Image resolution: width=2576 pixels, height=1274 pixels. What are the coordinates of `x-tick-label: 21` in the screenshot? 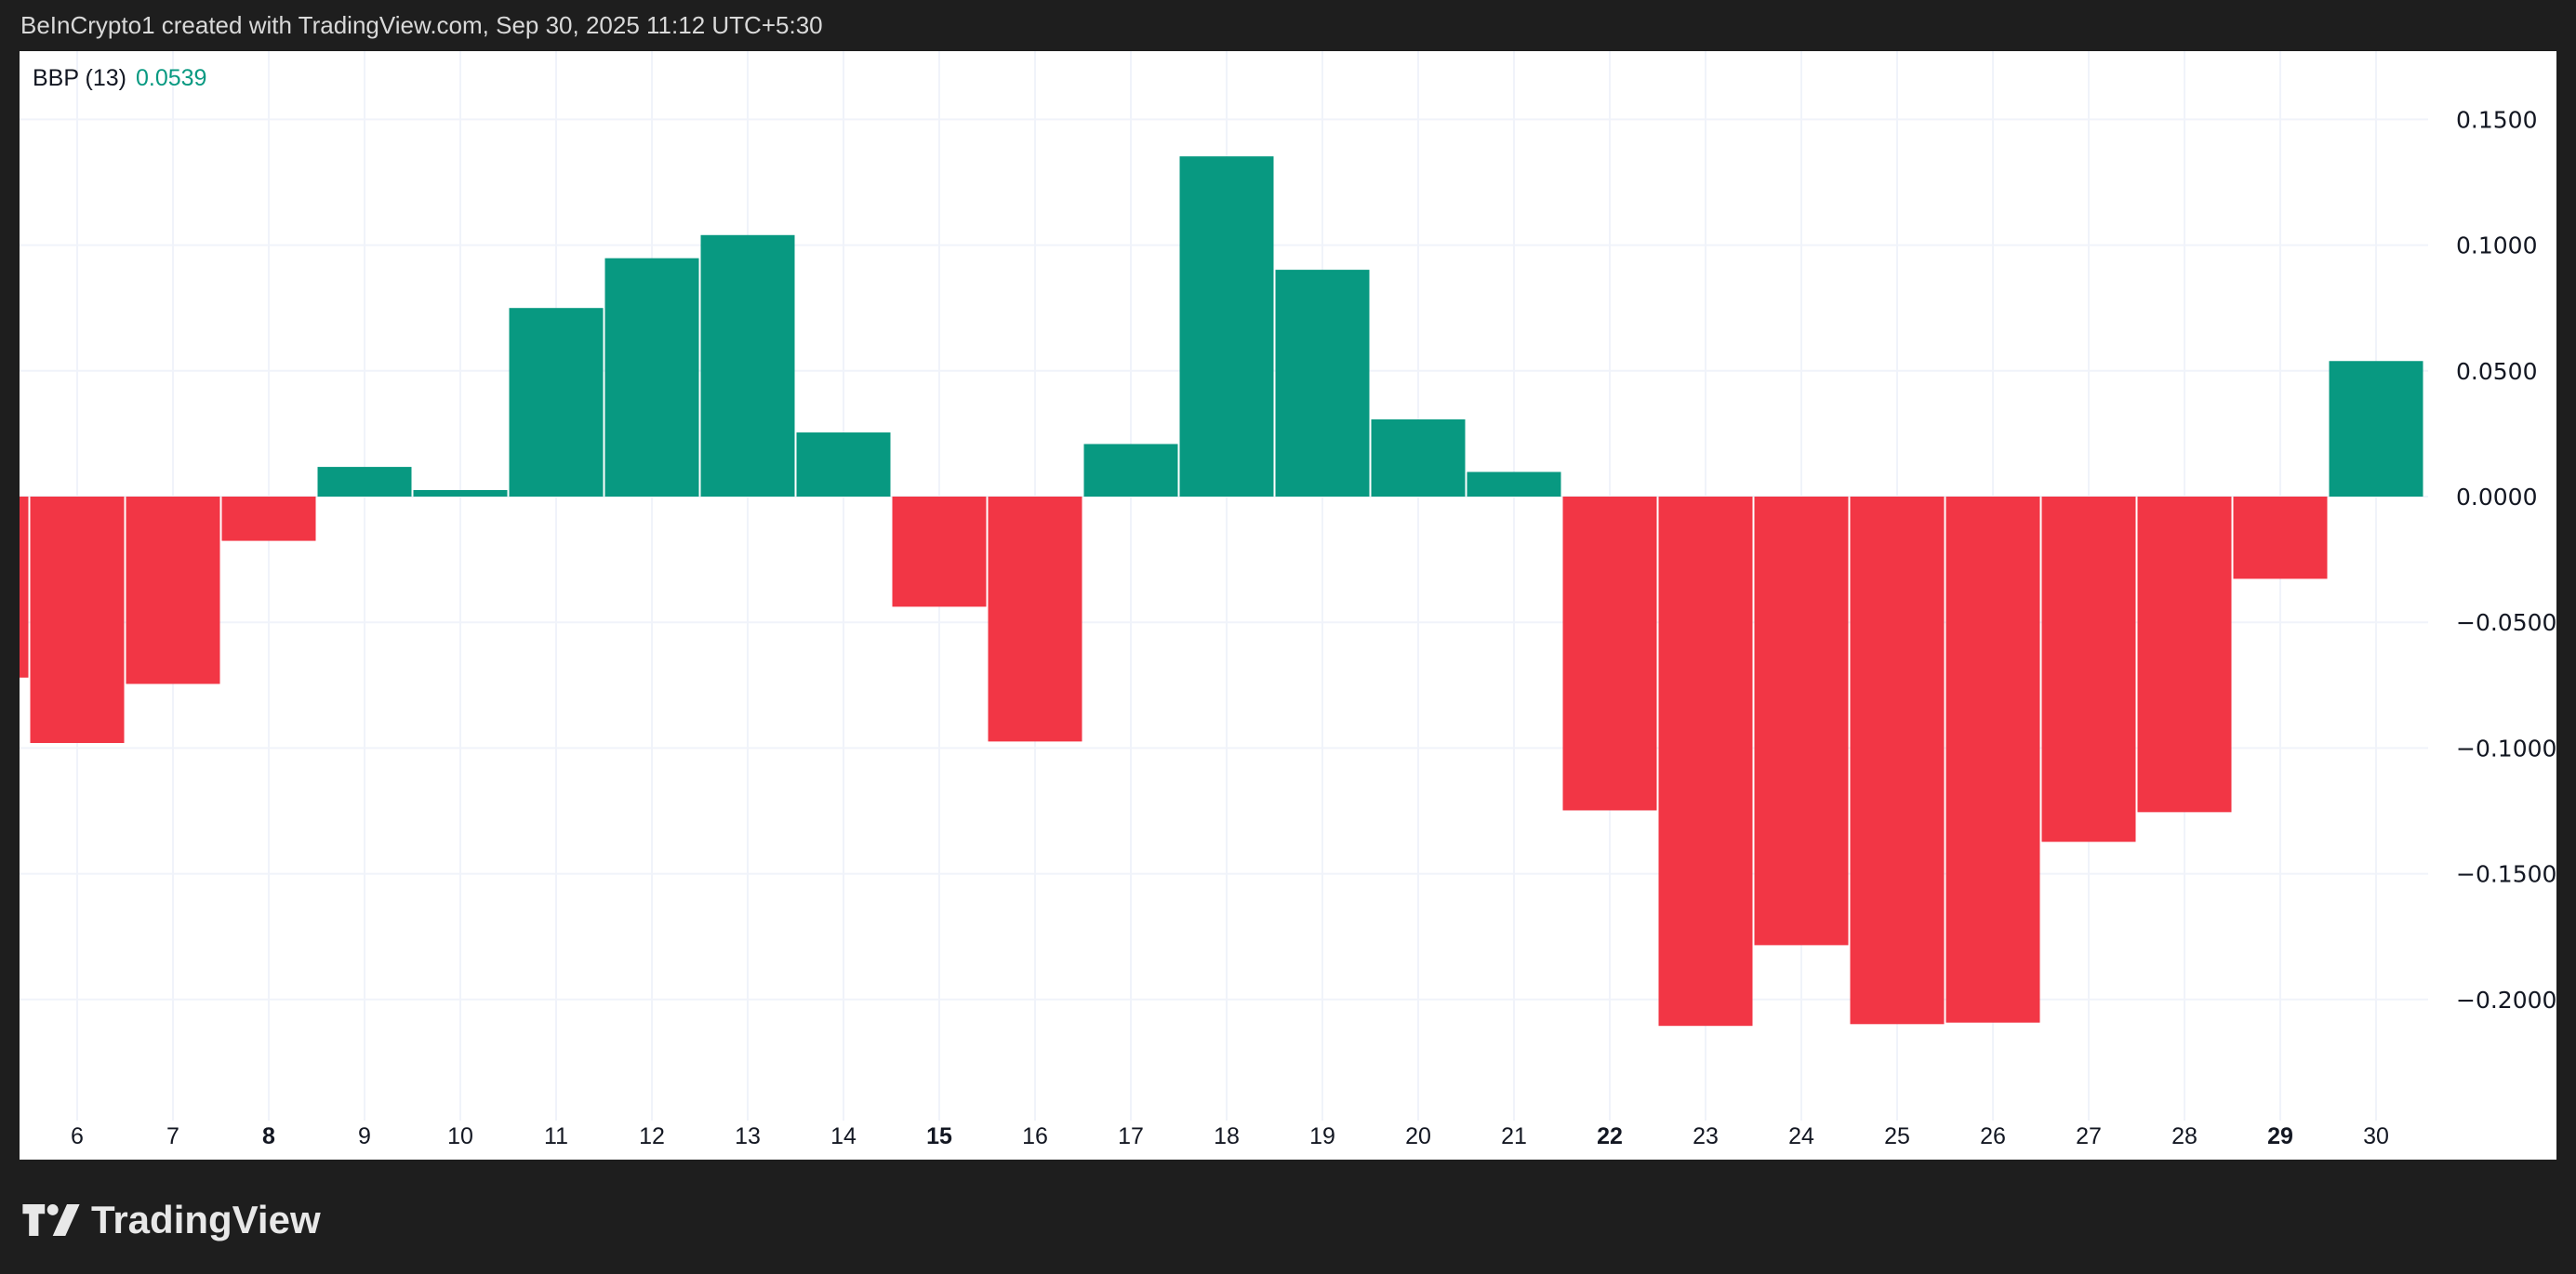 It's located at (1514, 1136).